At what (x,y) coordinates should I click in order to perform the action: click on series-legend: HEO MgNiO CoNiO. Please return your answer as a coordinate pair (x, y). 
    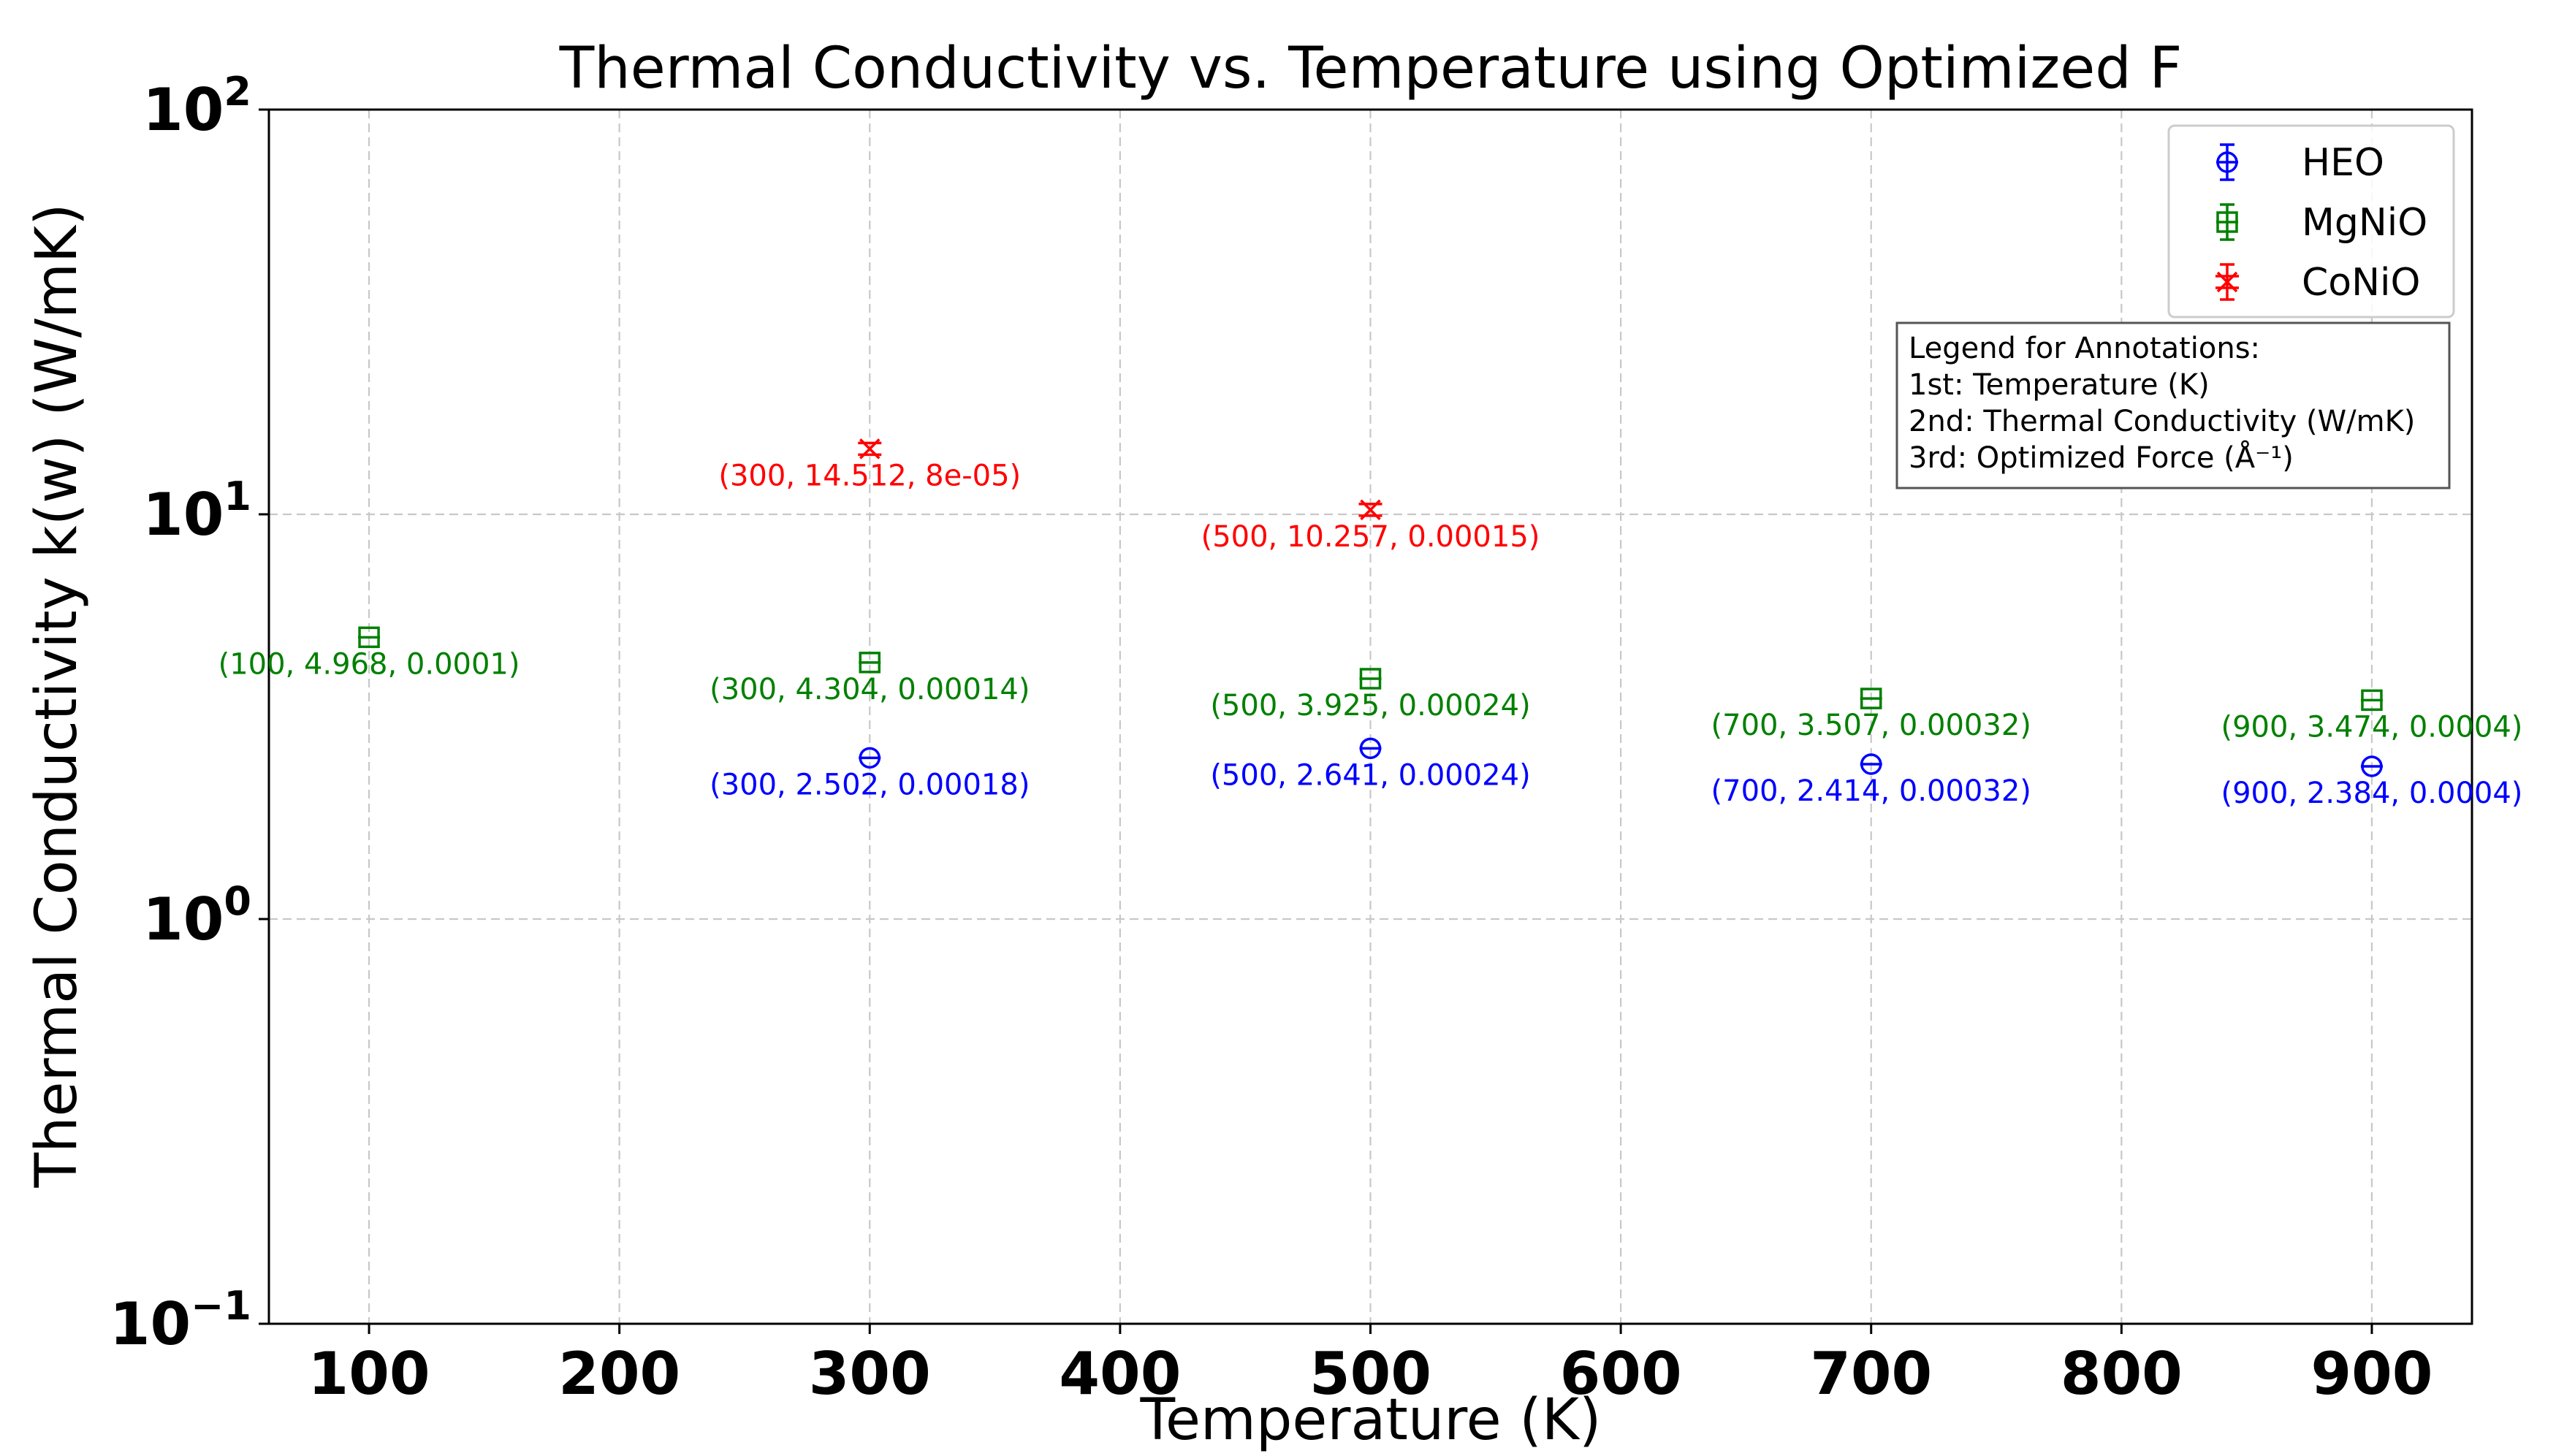
    Looking at the image, I should click on (2311, 221).